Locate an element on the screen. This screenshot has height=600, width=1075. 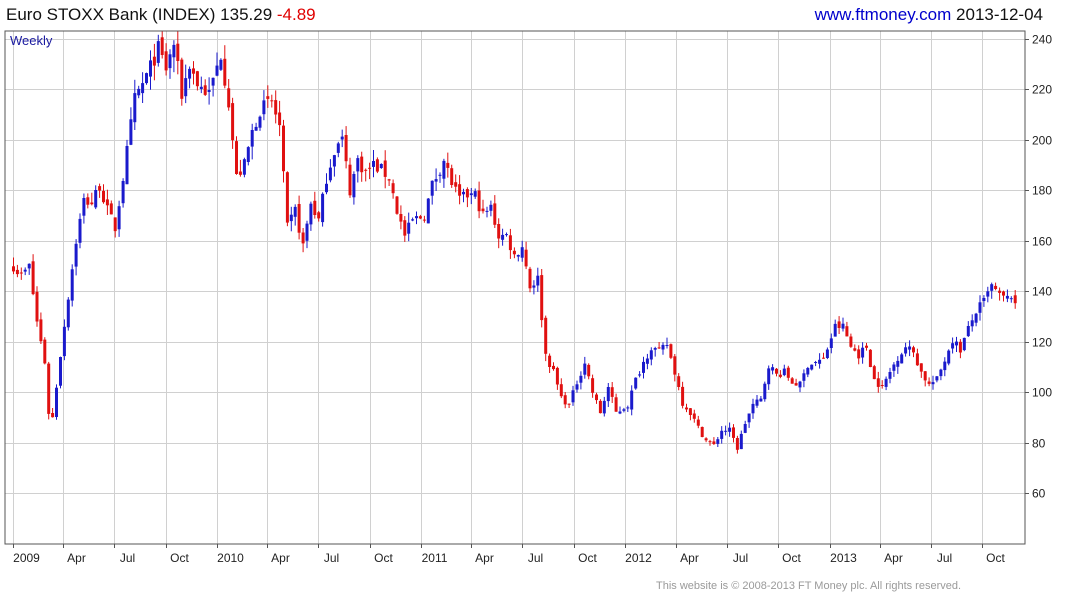
x-tick-label: Jul is located at coordinates (535, 558).